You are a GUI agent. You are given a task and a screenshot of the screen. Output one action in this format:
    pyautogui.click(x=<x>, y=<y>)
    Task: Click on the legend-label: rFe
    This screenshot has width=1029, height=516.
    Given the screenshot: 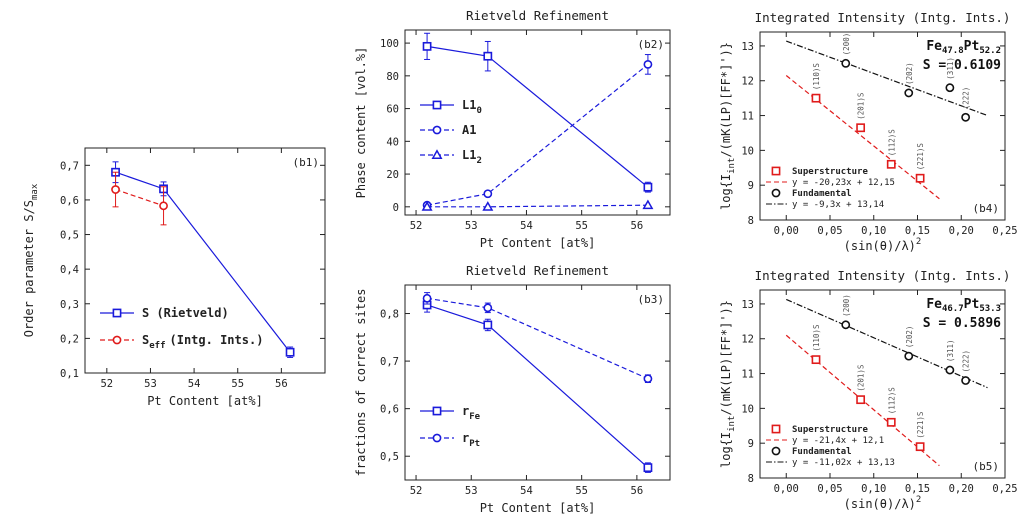 What is the action you would take?
    pyautogui.click(x=471, y=413)
    